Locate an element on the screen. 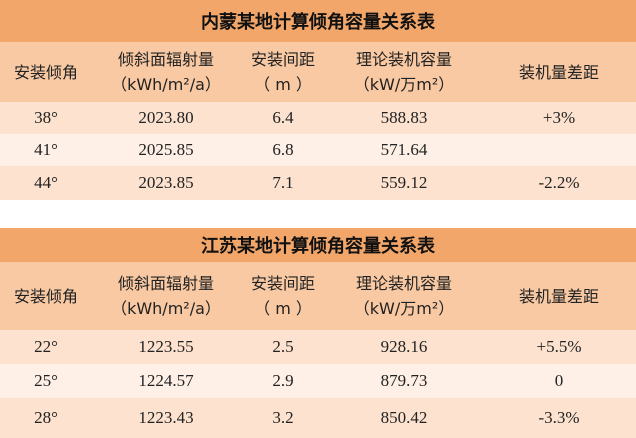 This screenshot has height=438, width=636. table-cell: 2.9 is located at coordinates (283, 380).